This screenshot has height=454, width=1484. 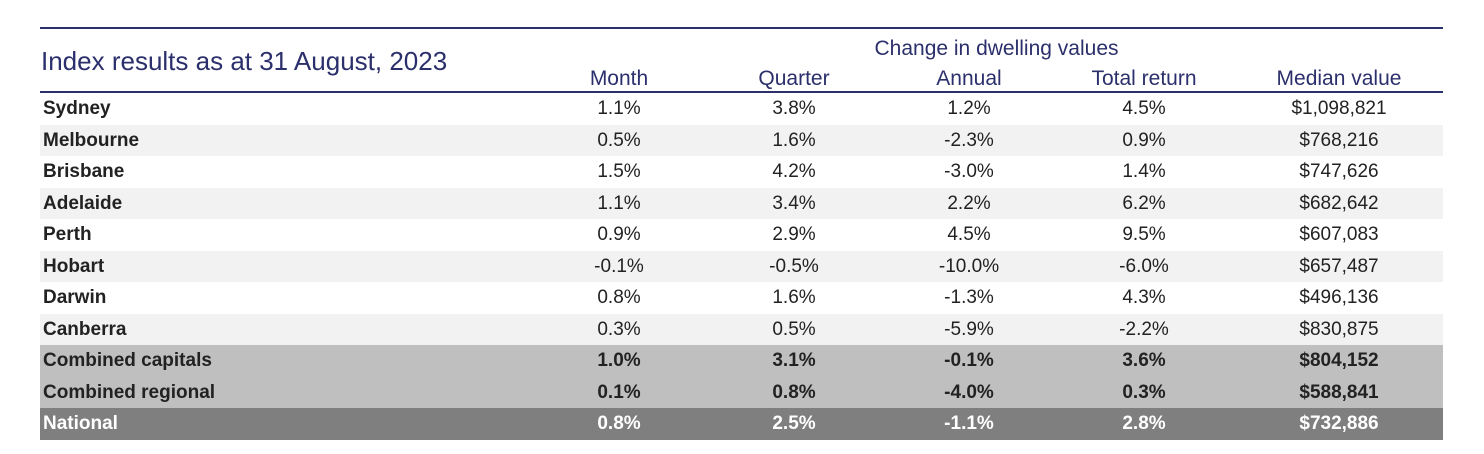 What do you see at coordinates (1144, 140) in the screenshot?
I see `cell-total-return: 0.9%` at bounding box center [1144, 140].